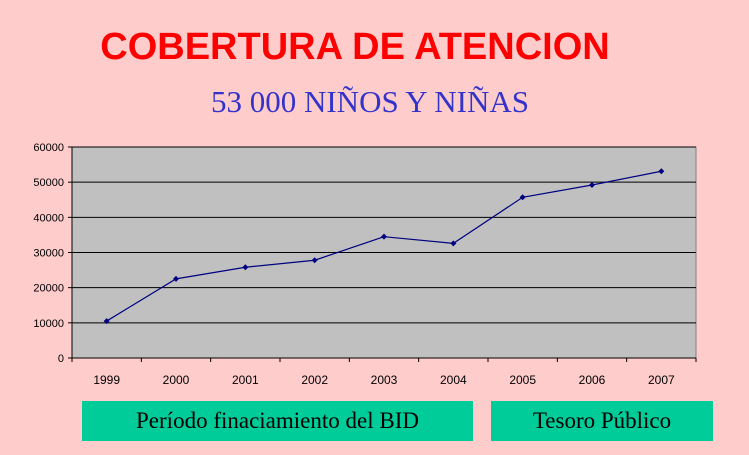  Describe the element at coordinates (277, 421) in the screenshot. I see `bid-period-label: Período finaciamiento del BID` at that location.